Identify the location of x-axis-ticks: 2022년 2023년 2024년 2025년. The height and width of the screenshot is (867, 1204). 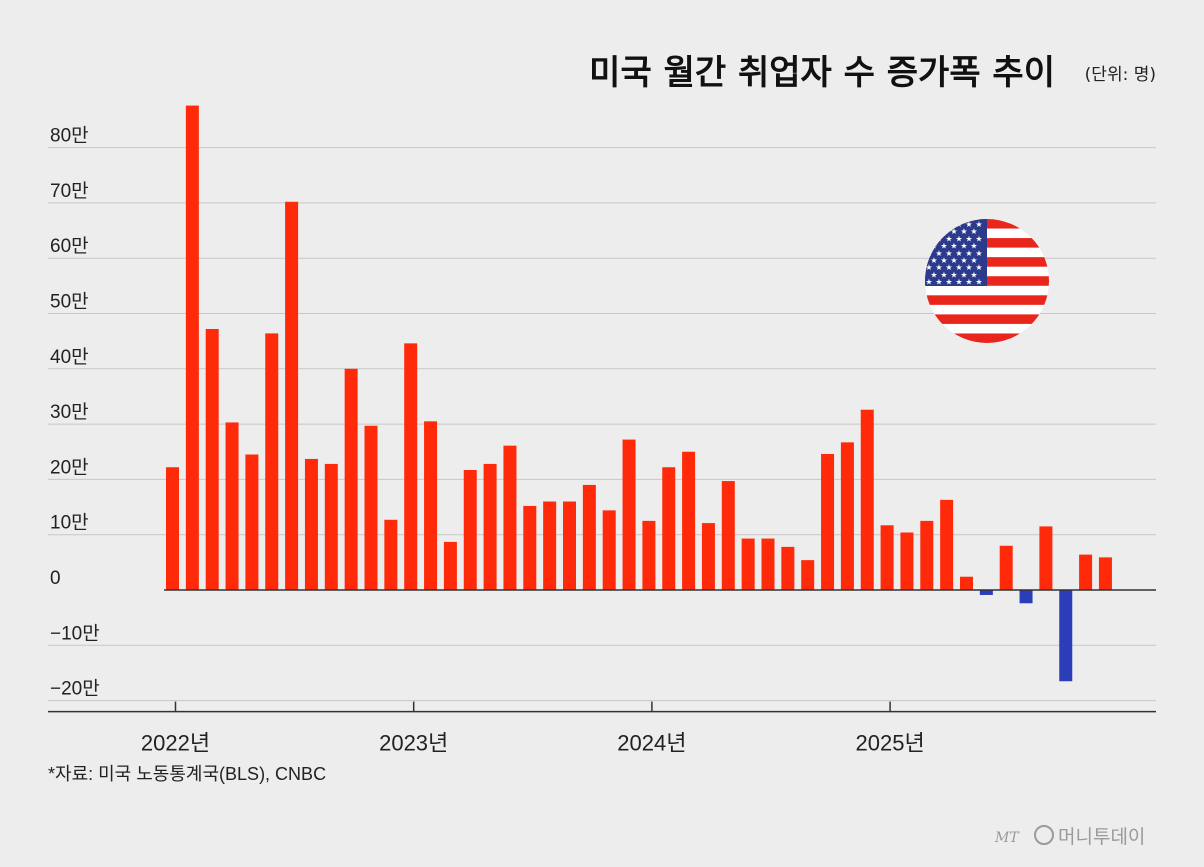
(533, 728).